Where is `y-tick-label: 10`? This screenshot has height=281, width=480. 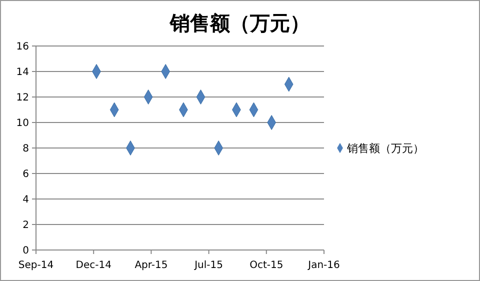 y-tick-label: 10 is located at coordinates (22, 123).